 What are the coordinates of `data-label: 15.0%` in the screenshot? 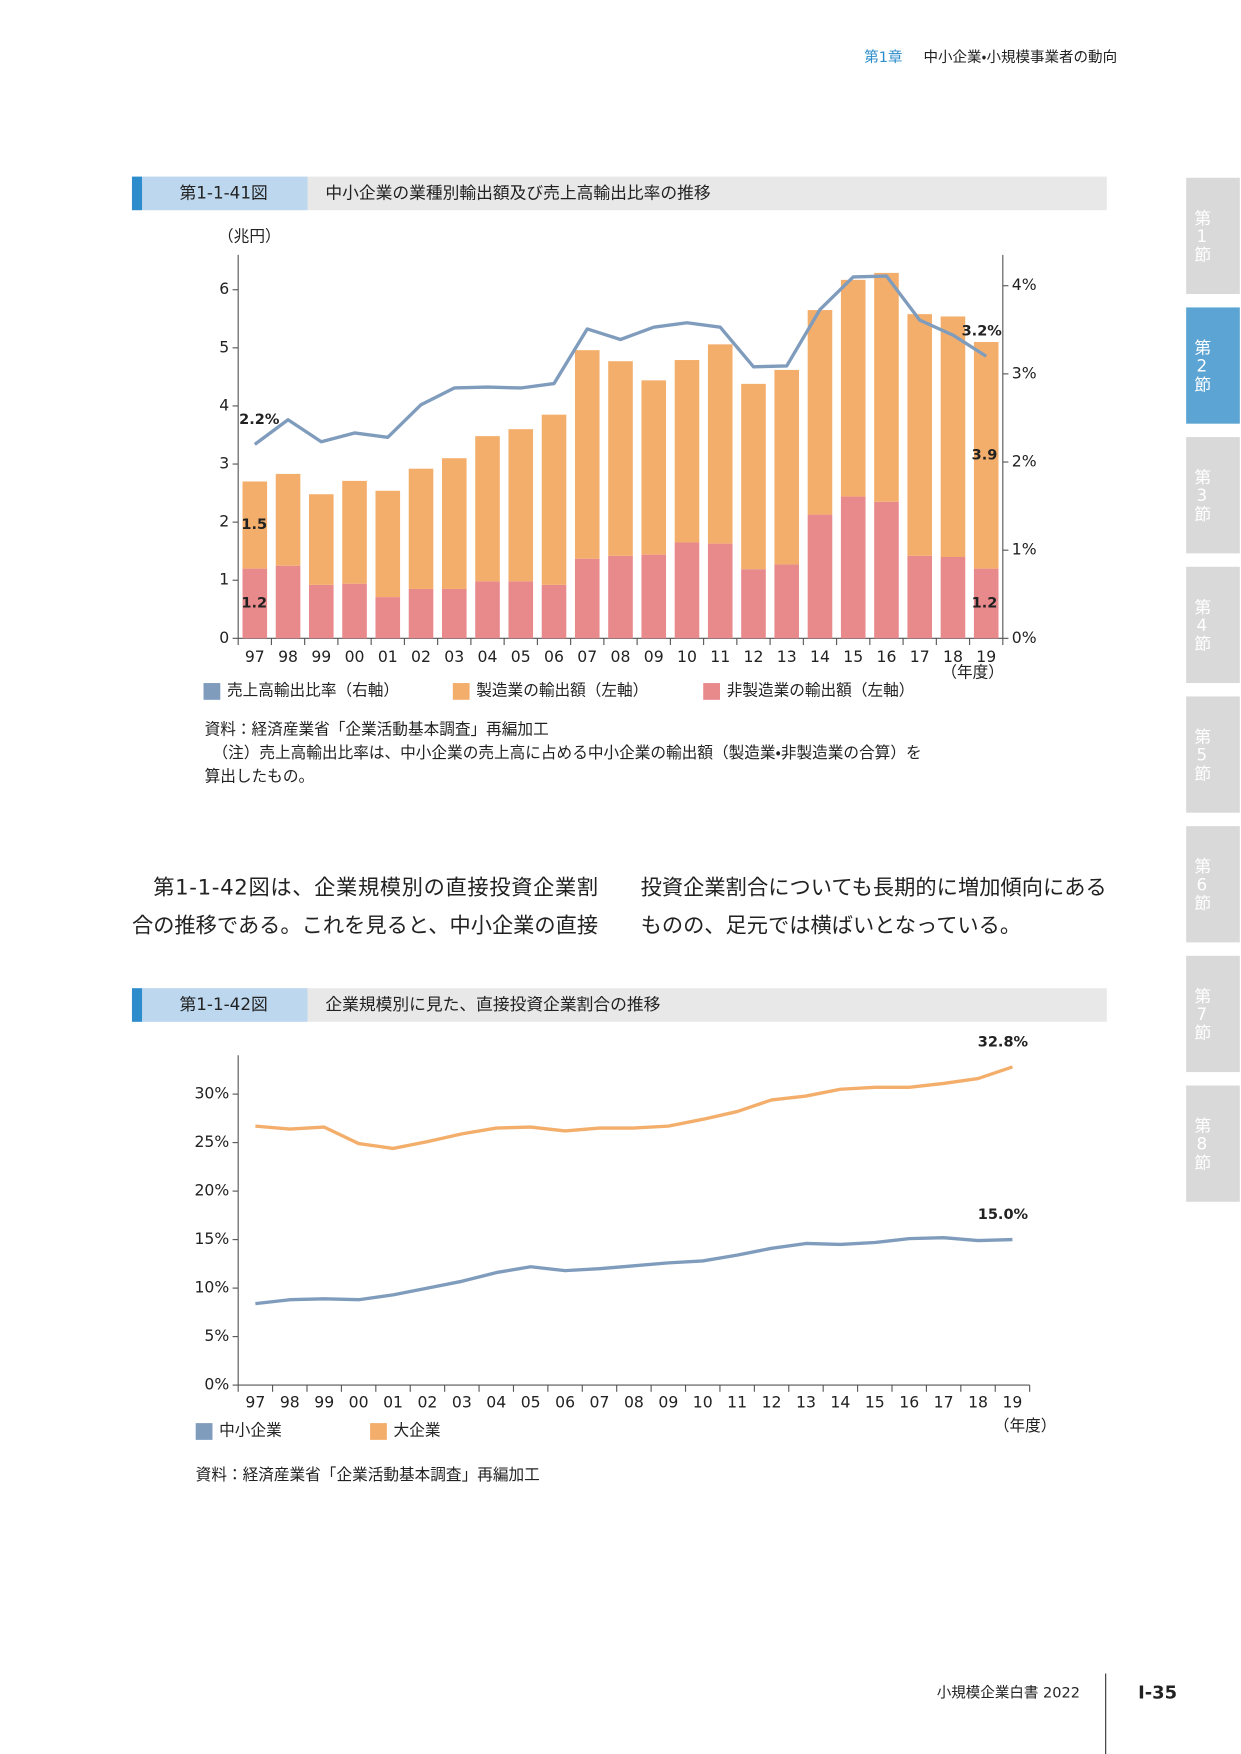 It's located at (1003, 1215).